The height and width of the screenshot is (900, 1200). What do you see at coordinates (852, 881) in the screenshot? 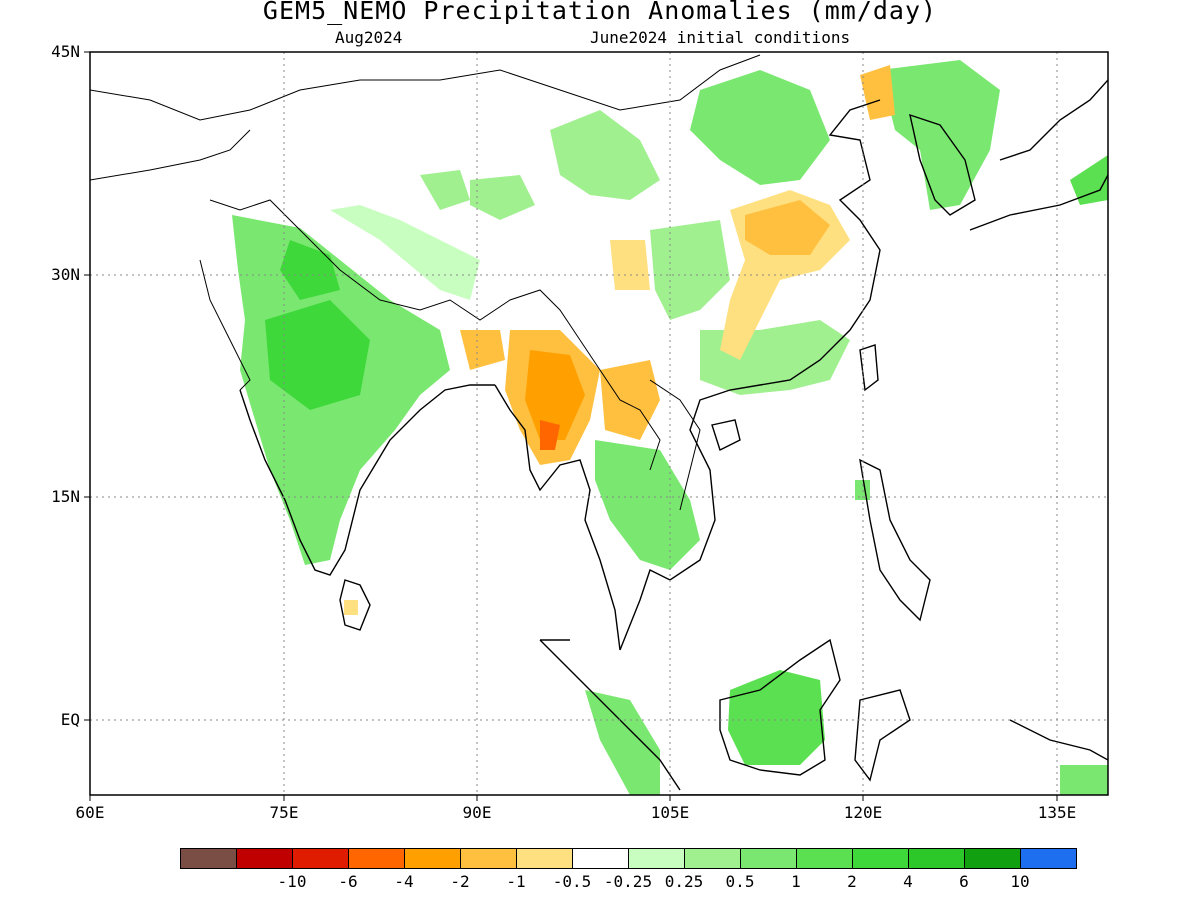
I see `colorbar-label: 2` at bounding box center [852, 881].